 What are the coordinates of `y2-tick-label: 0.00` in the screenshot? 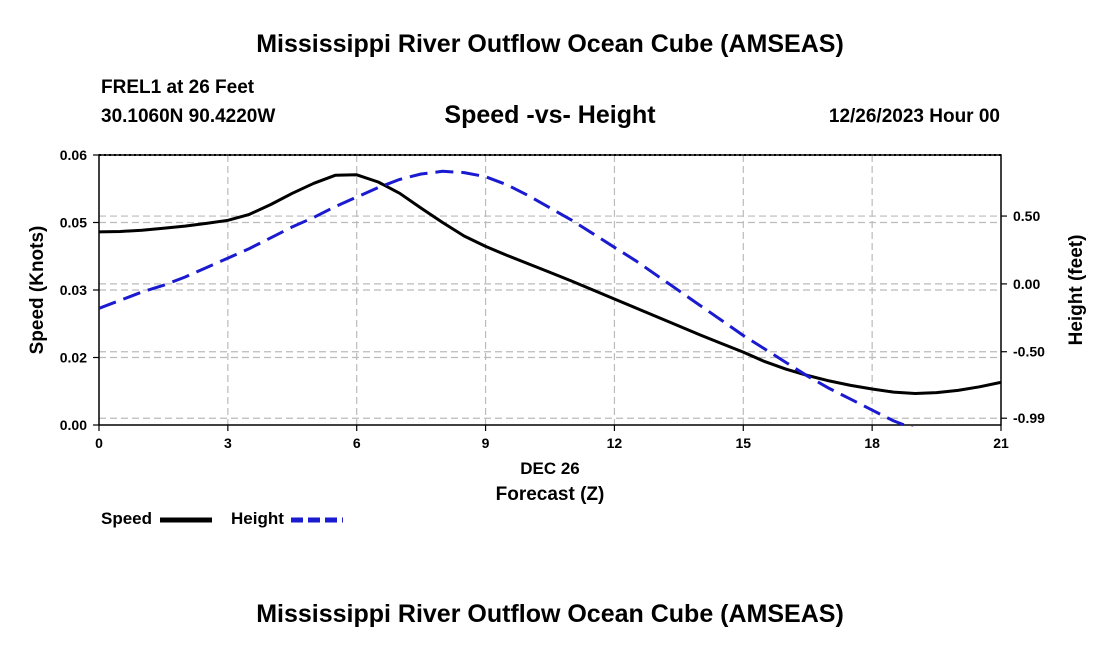 It's located at (1026, 284).